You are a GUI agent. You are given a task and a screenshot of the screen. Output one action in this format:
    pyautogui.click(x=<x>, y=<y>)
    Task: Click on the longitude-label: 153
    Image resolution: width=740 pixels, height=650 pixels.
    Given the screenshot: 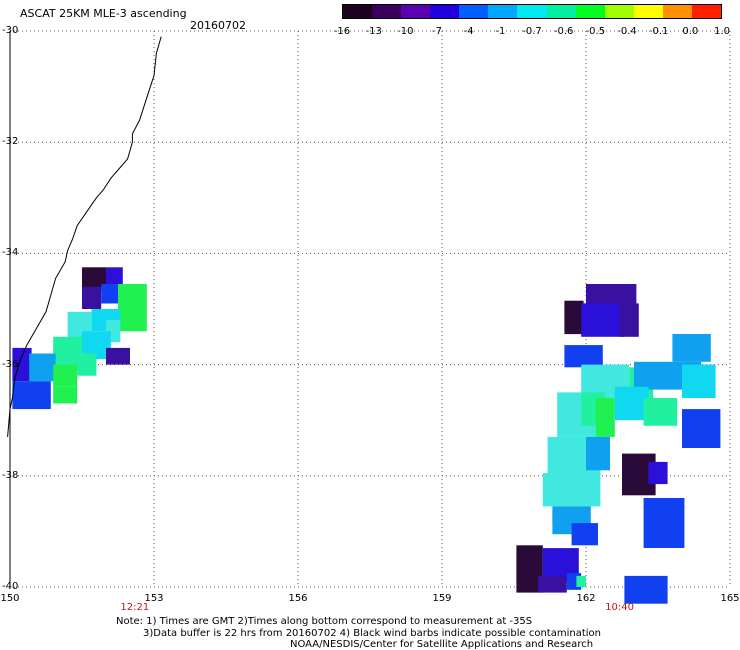 What is the action you would take?
    pyautogui.click(x=154, y=598)
    